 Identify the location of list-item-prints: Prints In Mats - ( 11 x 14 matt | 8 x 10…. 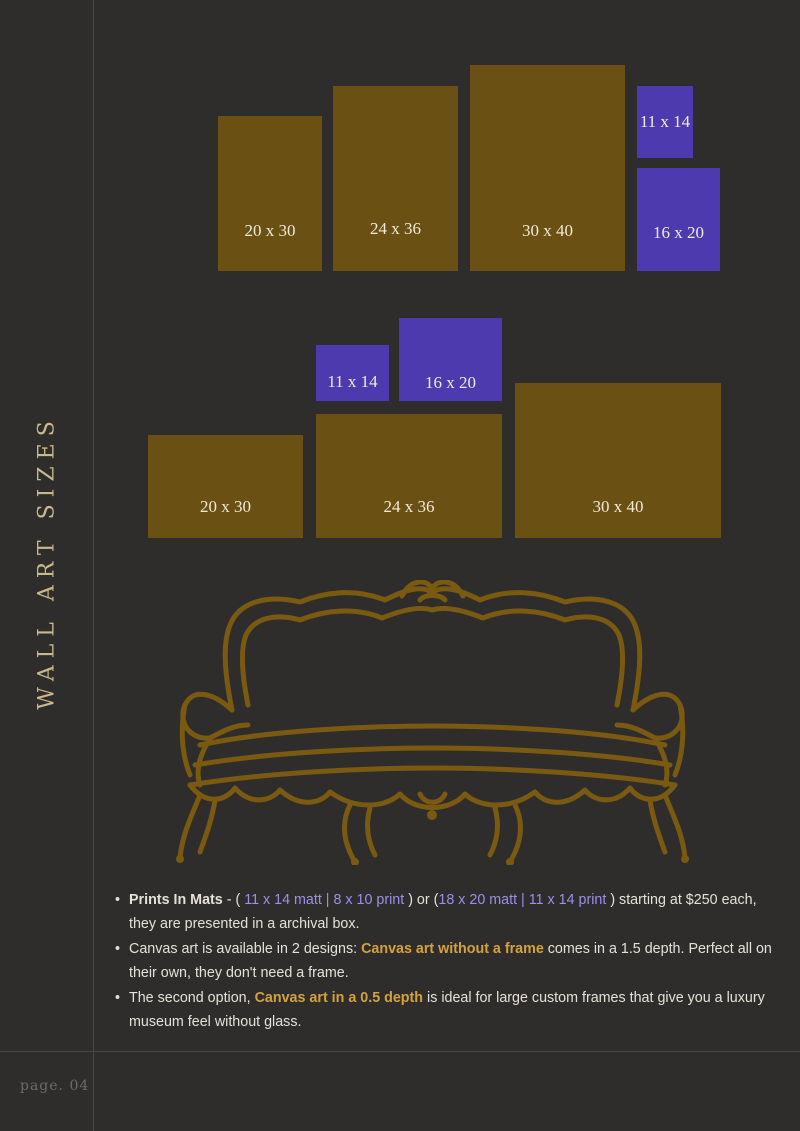
(444, 912).